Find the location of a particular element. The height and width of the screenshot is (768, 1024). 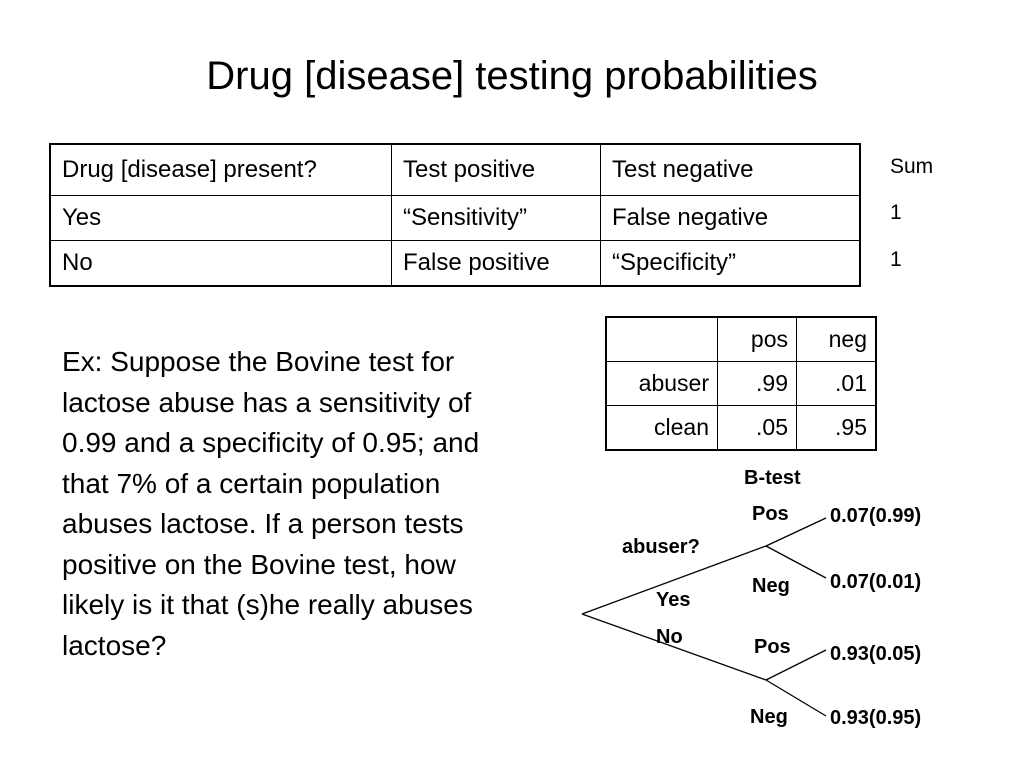

row-no-label: No is located at coordinates (220, 263).